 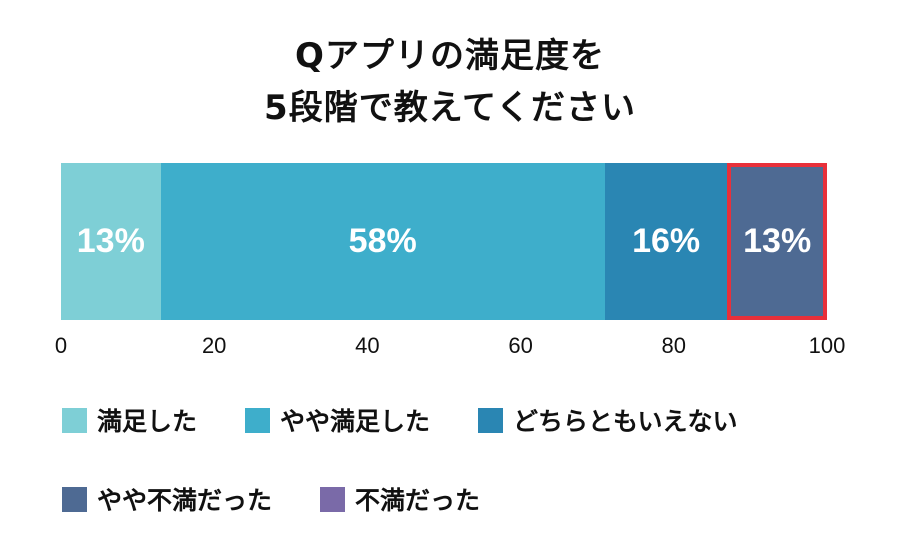 What do you see at coordinates (418, 500) in the screenshot?
I see `legend-label: 不満だった` at bounding box center [418, 500].